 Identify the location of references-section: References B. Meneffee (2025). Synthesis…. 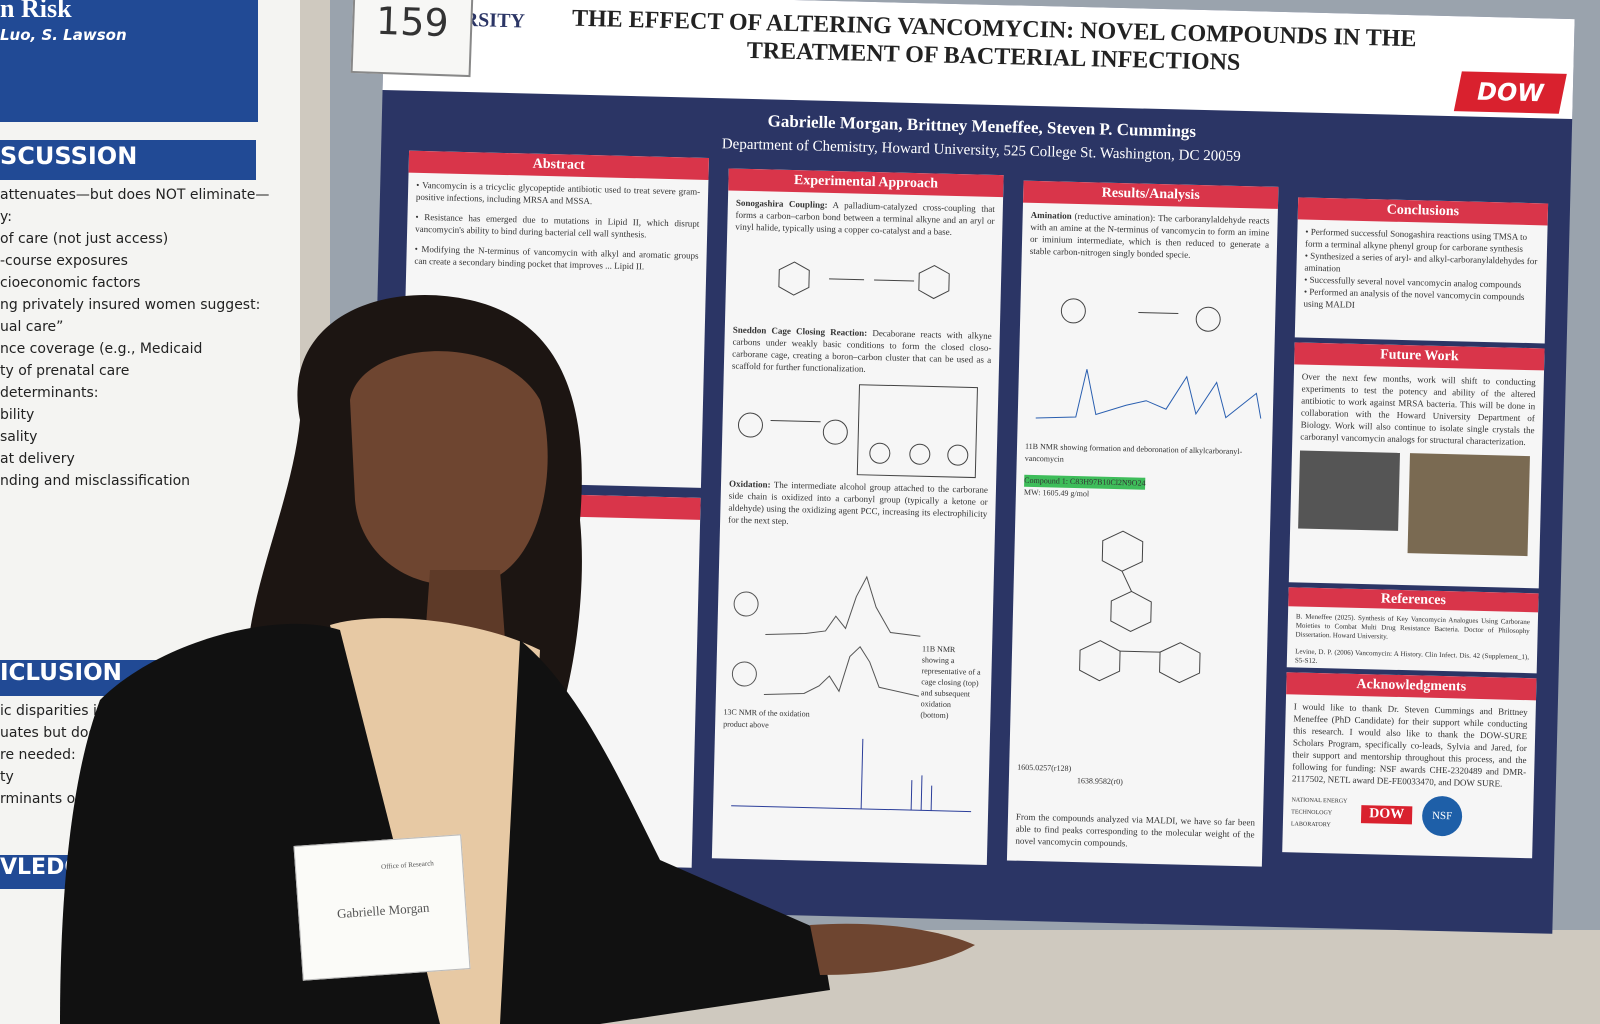
(1412, 630).